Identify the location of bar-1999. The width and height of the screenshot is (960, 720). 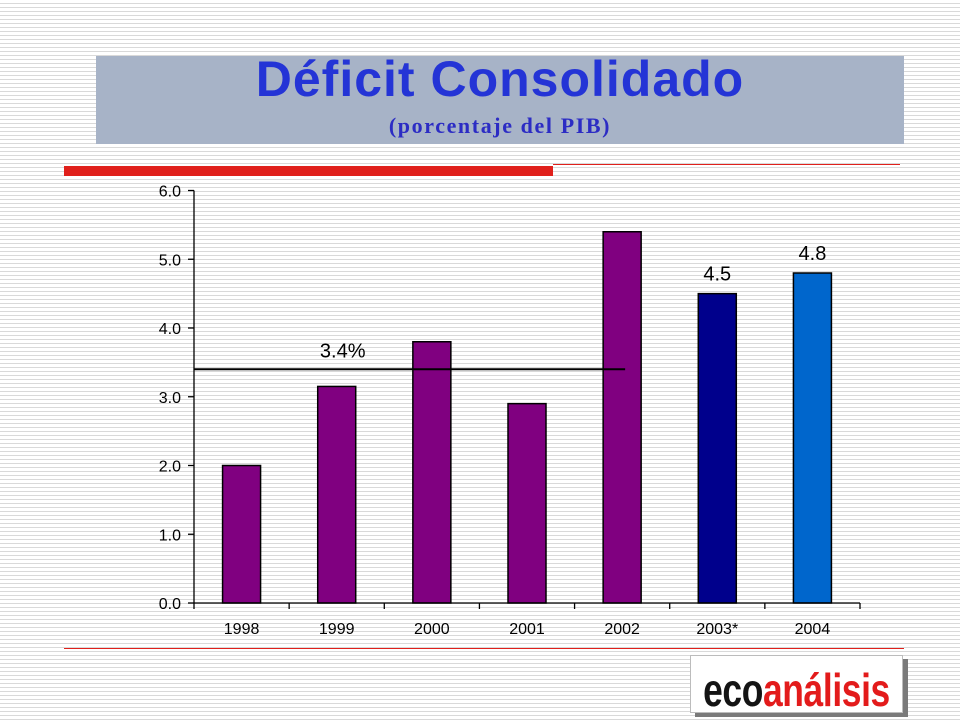
(336, 494).